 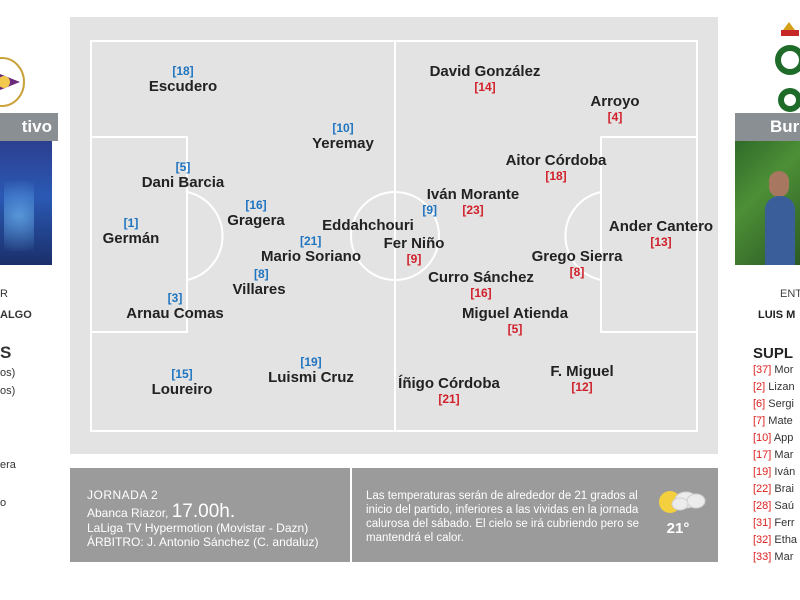 I want to click on home-sub-line: era, so click(x=8, y=465).